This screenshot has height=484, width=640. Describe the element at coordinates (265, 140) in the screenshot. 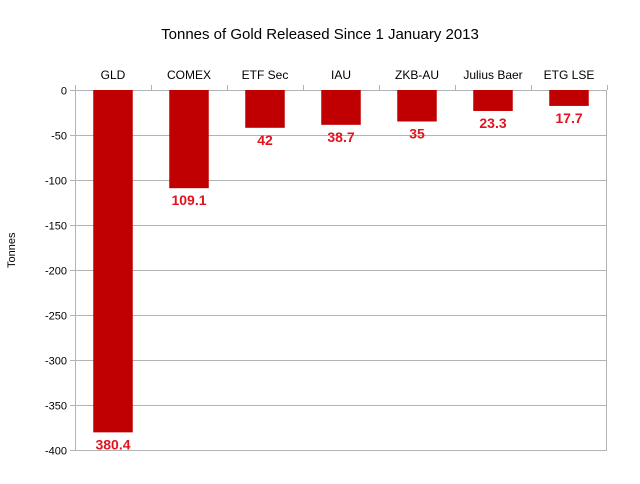

I see `data-label: 42` at that location.